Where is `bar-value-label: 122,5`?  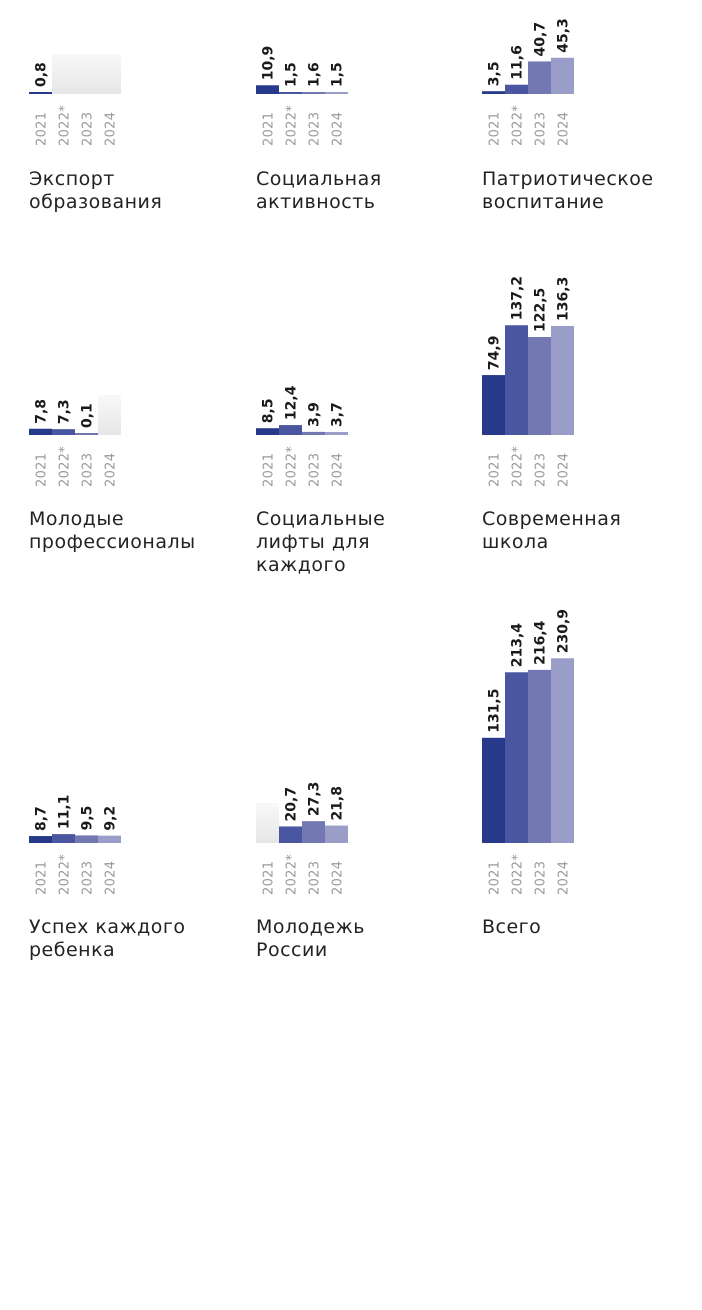 bar-value-label: 122,5 is located at coordinates (541, 310).